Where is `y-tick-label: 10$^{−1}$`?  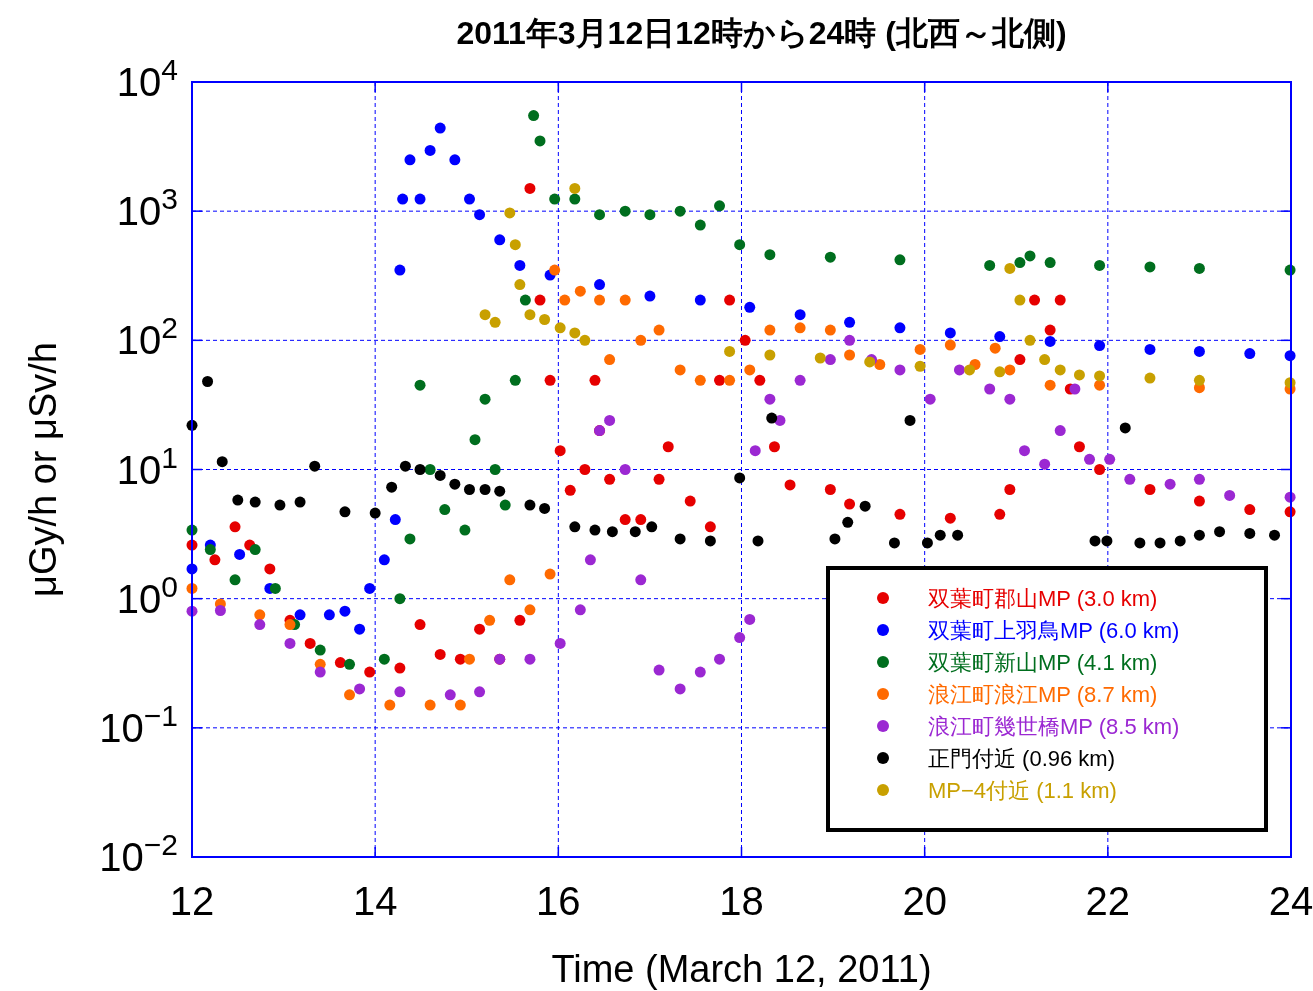 y-tick-label: 10$^{−1}$ is located at coordinates (138, 724).